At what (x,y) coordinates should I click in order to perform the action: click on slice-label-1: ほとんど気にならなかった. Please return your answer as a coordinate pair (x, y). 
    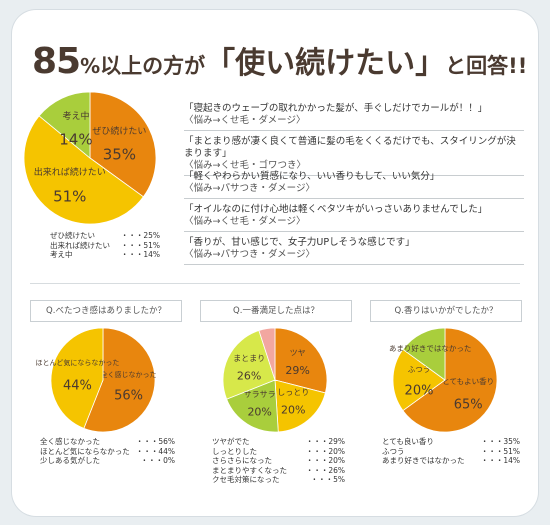
    Looking at the image, I should click on (78, 362).